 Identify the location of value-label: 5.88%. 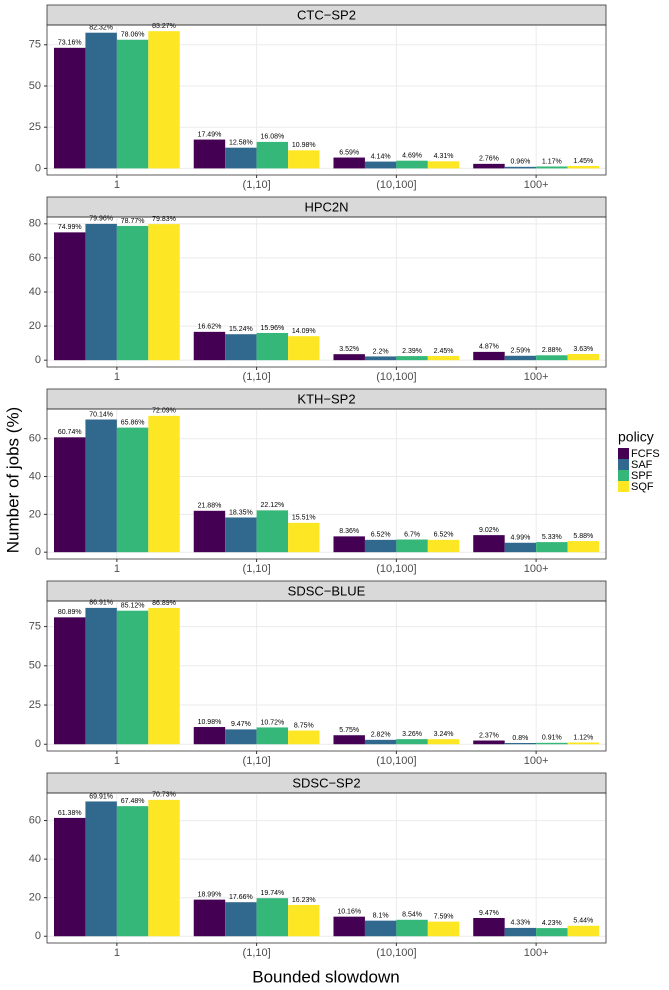
(583, 536).